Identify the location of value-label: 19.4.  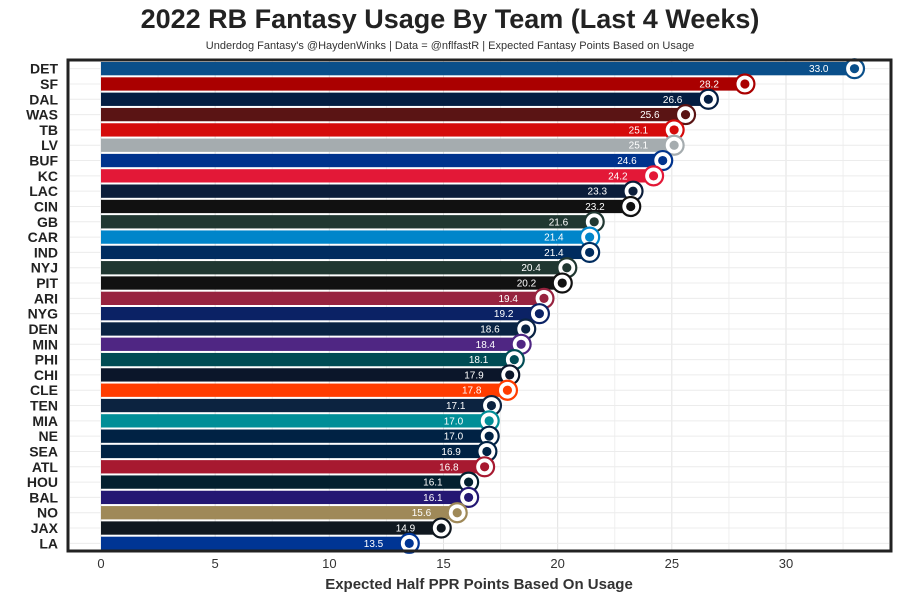
(508, 299).